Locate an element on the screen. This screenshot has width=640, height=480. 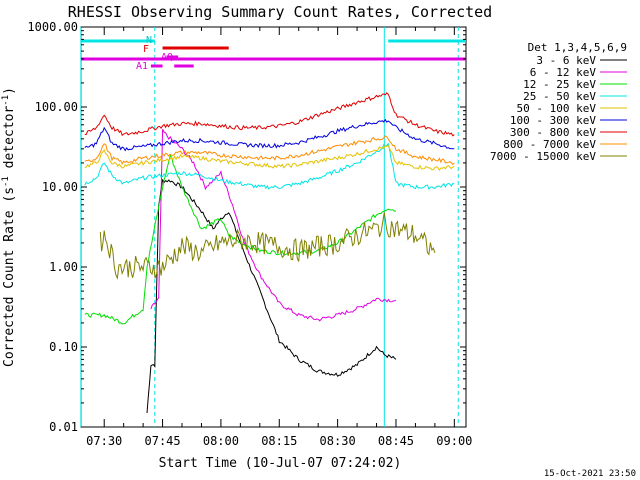
y-axis-label: Corrected Count Rate (s-1 detector-1) is located at coordinates (9, 227).